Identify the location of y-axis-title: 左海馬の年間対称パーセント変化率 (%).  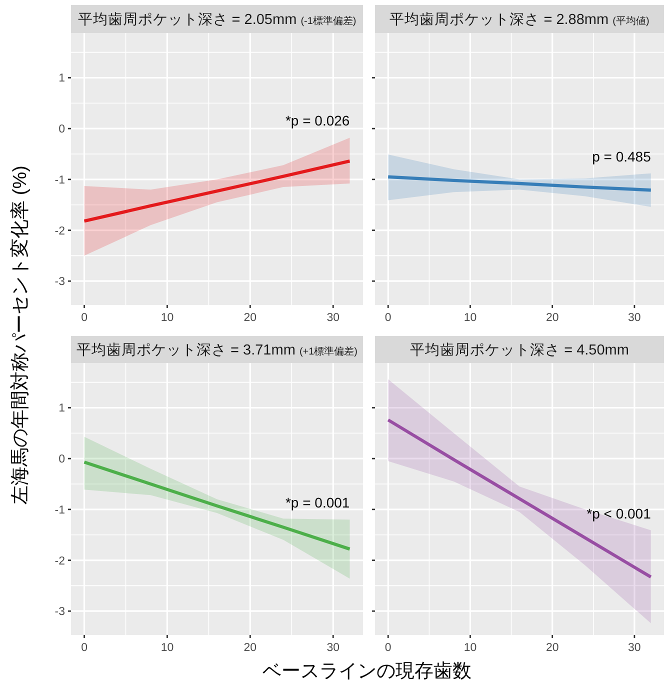
(20, 335).